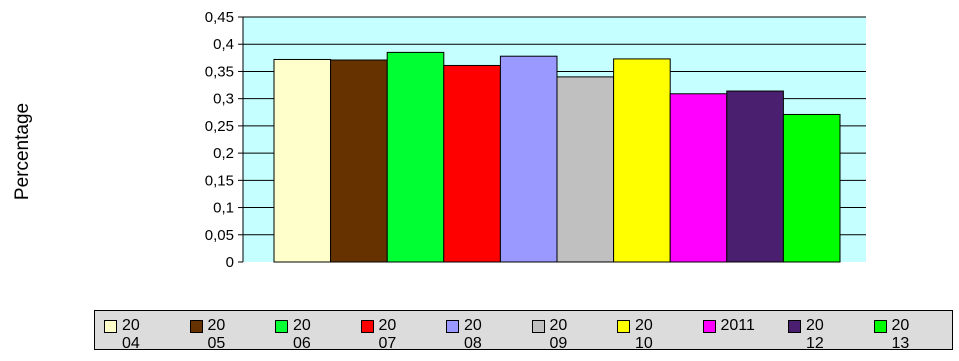  Describe the element at coordinates (219, 180) in the screenshot. I see `y-tick-label: 0,15` at that location.